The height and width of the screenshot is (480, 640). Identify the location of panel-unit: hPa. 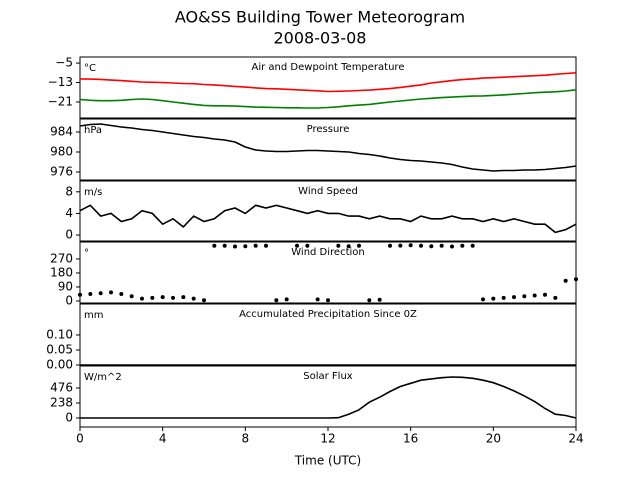
(93, 130).